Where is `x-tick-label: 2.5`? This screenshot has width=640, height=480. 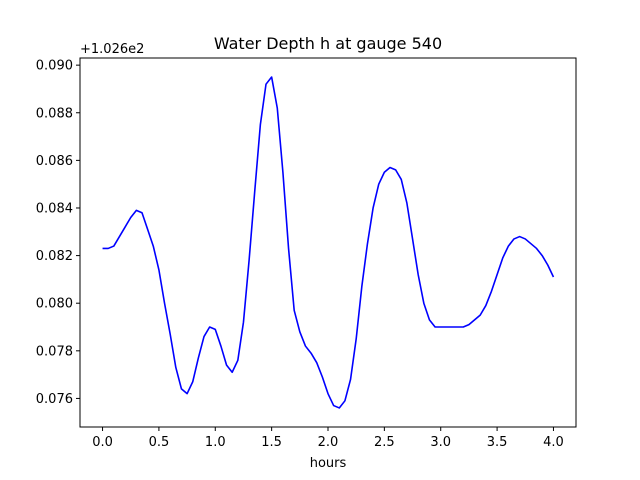
x-tick-label: 2.5 is located at coordinates (384, 442).